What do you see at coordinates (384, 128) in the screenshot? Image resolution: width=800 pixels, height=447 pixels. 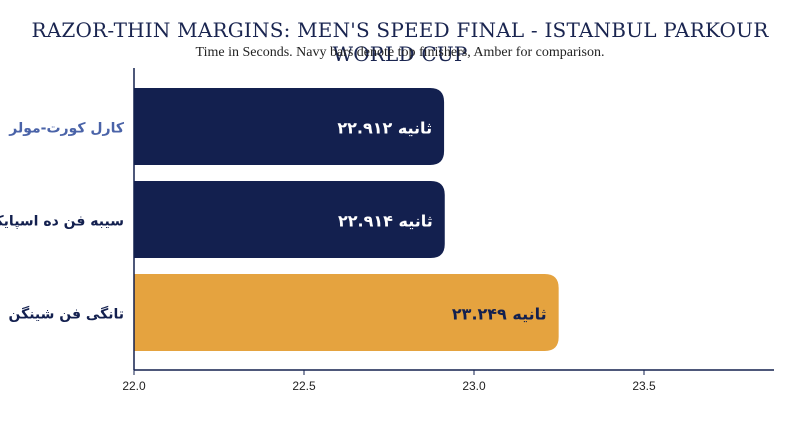 I see `bar-value-label: ۲۲.۹۱۲ ثانیه` at bounding box center [384, 128].